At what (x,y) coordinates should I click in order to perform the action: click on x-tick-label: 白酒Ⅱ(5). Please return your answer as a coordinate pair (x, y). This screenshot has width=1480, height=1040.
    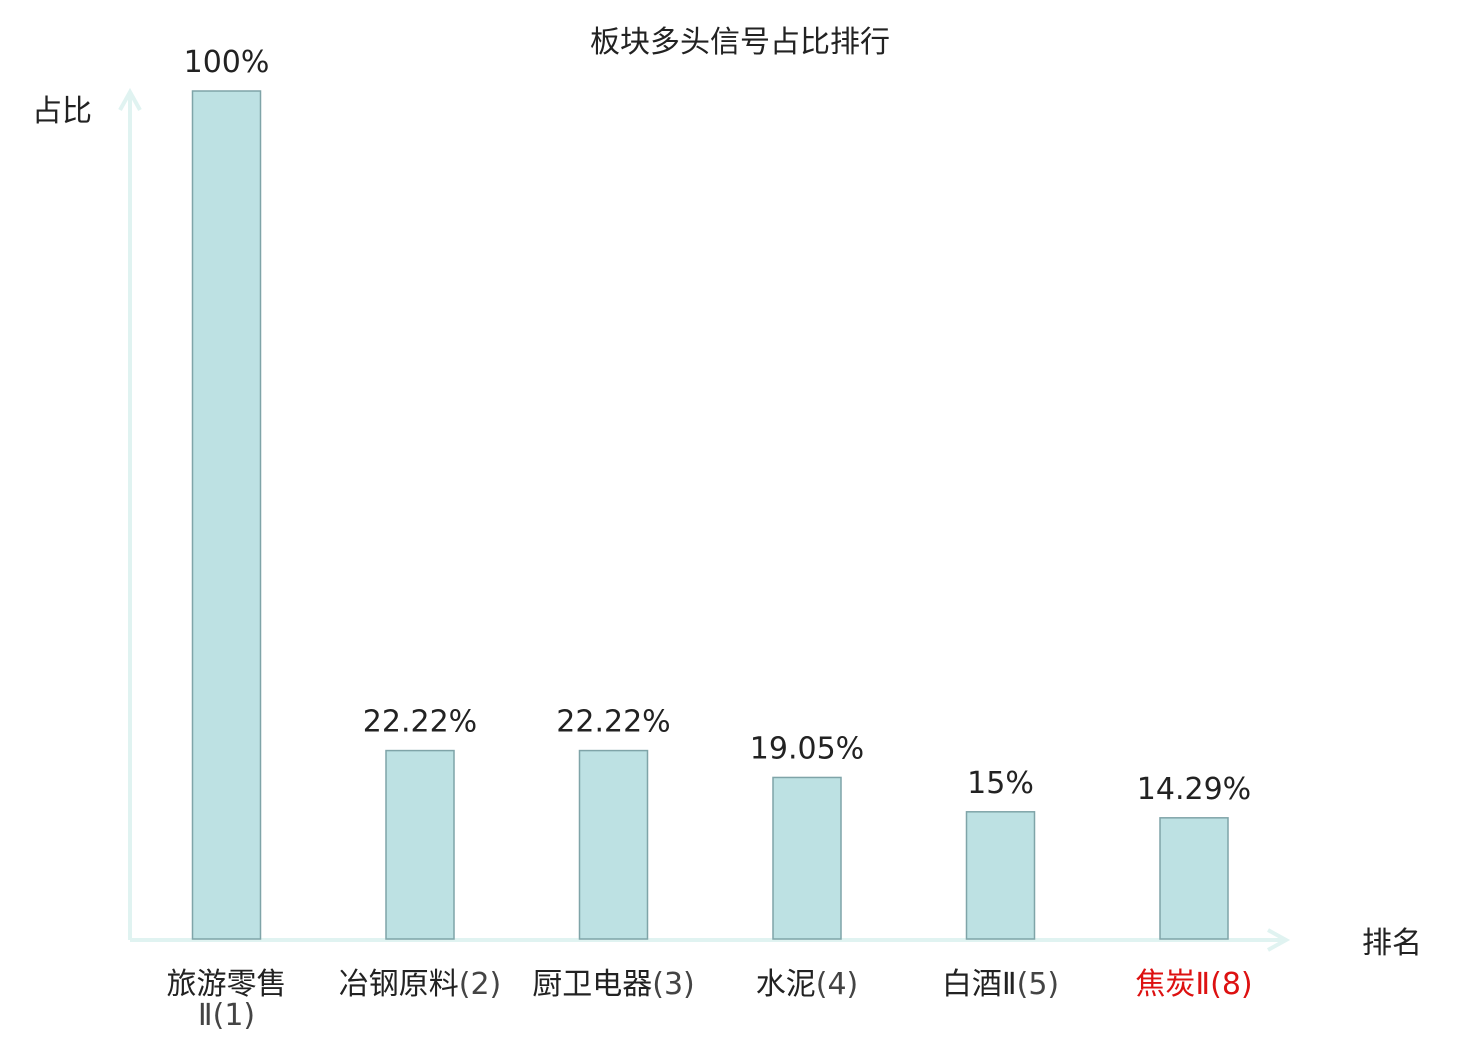
    Looking at the image, I should click on (1000, 984).